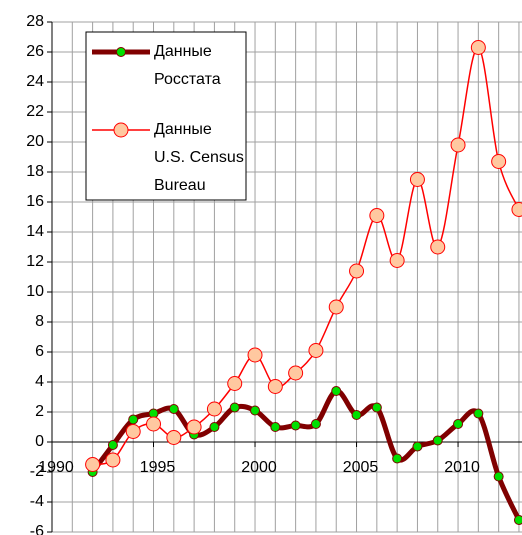 The height and width of the screenshot is (535, 522). I want to click on legend-box, so click(166, 116).